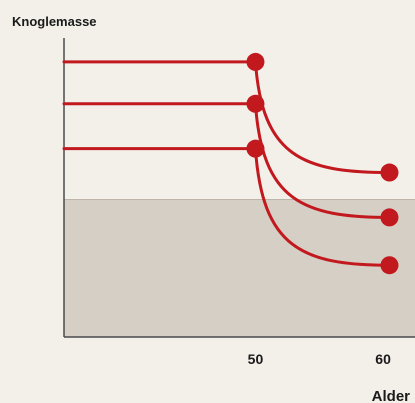 This screenshot has height=403, width=415. What do you see at coordinates (391, 395) in the screenshot?
I see `x-axis-label: Alder` at bounding box center [391, 395].